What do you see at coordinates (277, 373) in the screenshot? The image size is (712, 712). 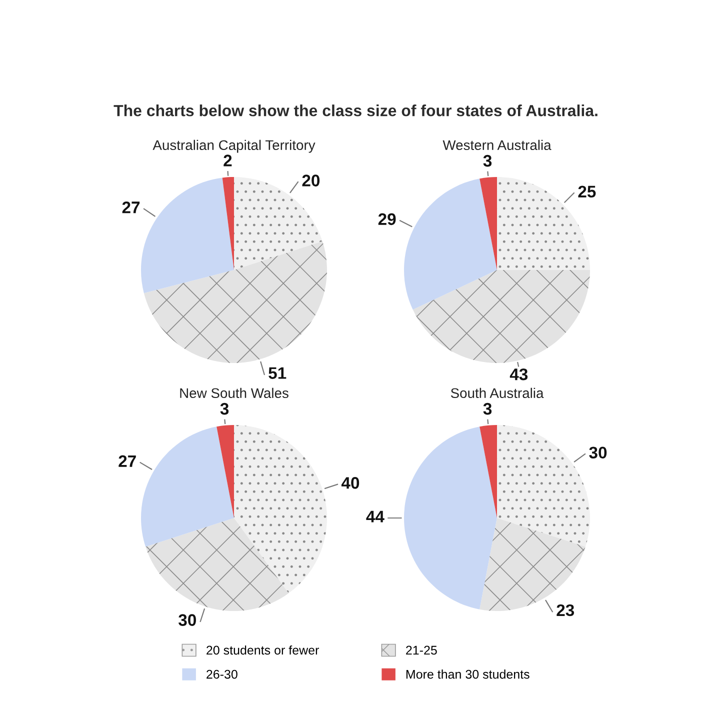 I see `data-label: 51` at bounding box center [277, 373].